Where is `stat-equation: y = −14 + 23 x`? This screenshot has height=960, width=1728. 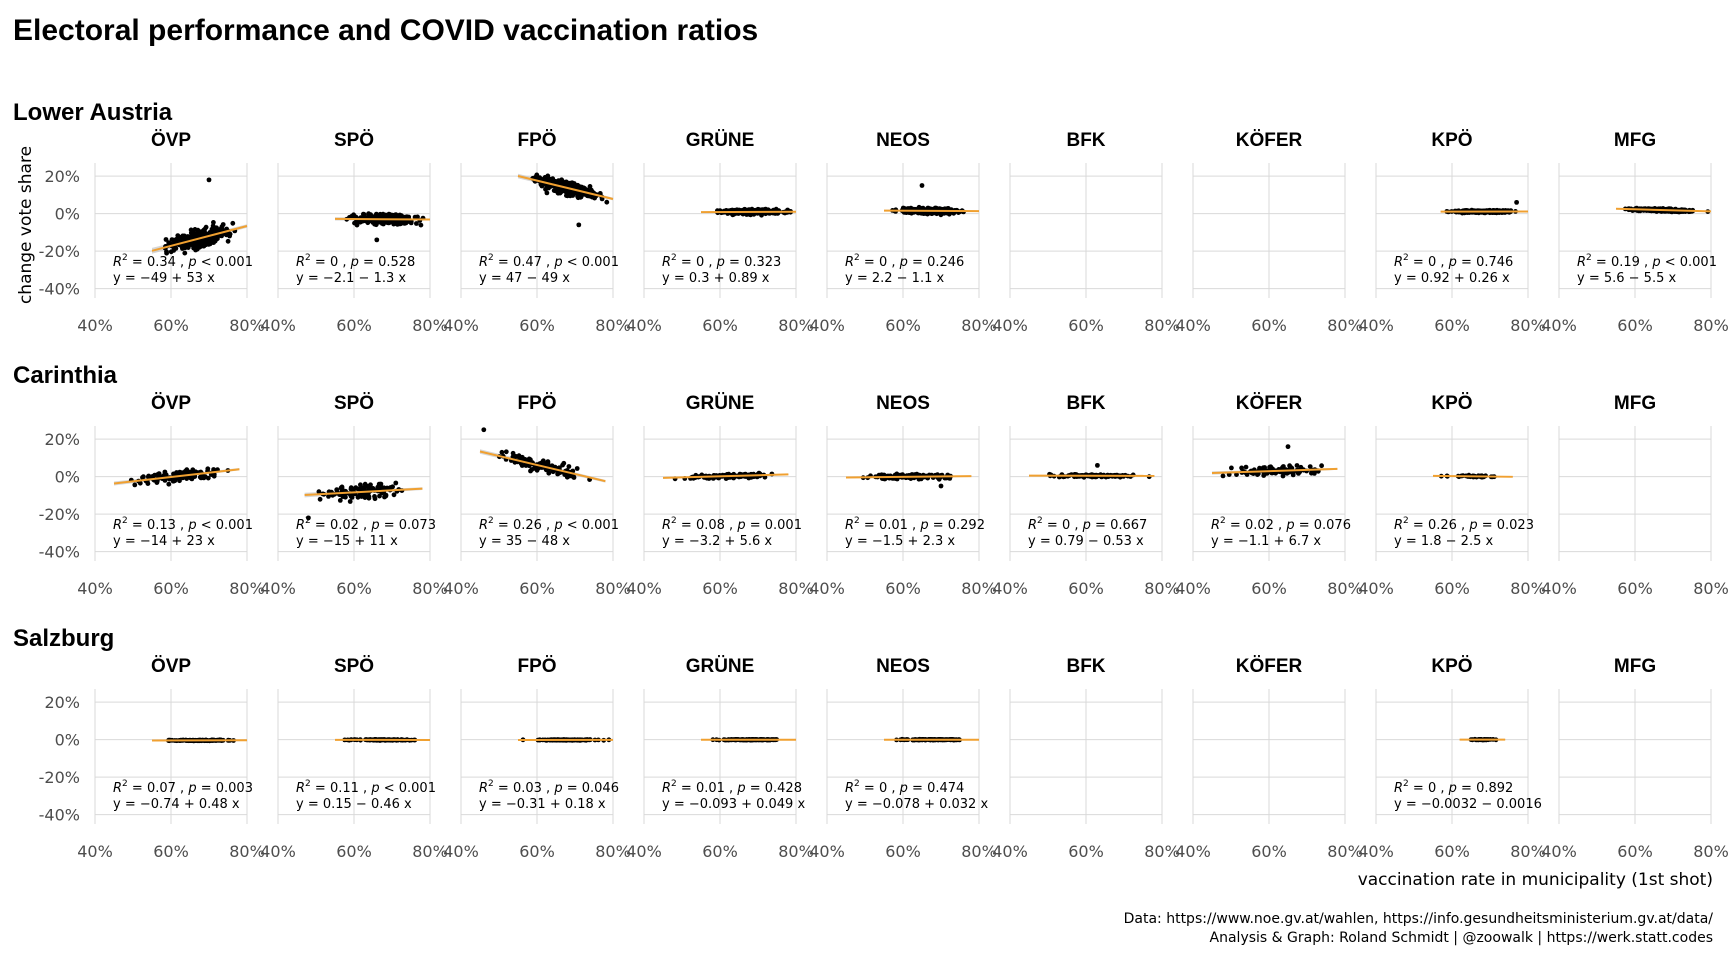 stat-equation: y = −14 + 23 x is located at coordinates (164, 541).